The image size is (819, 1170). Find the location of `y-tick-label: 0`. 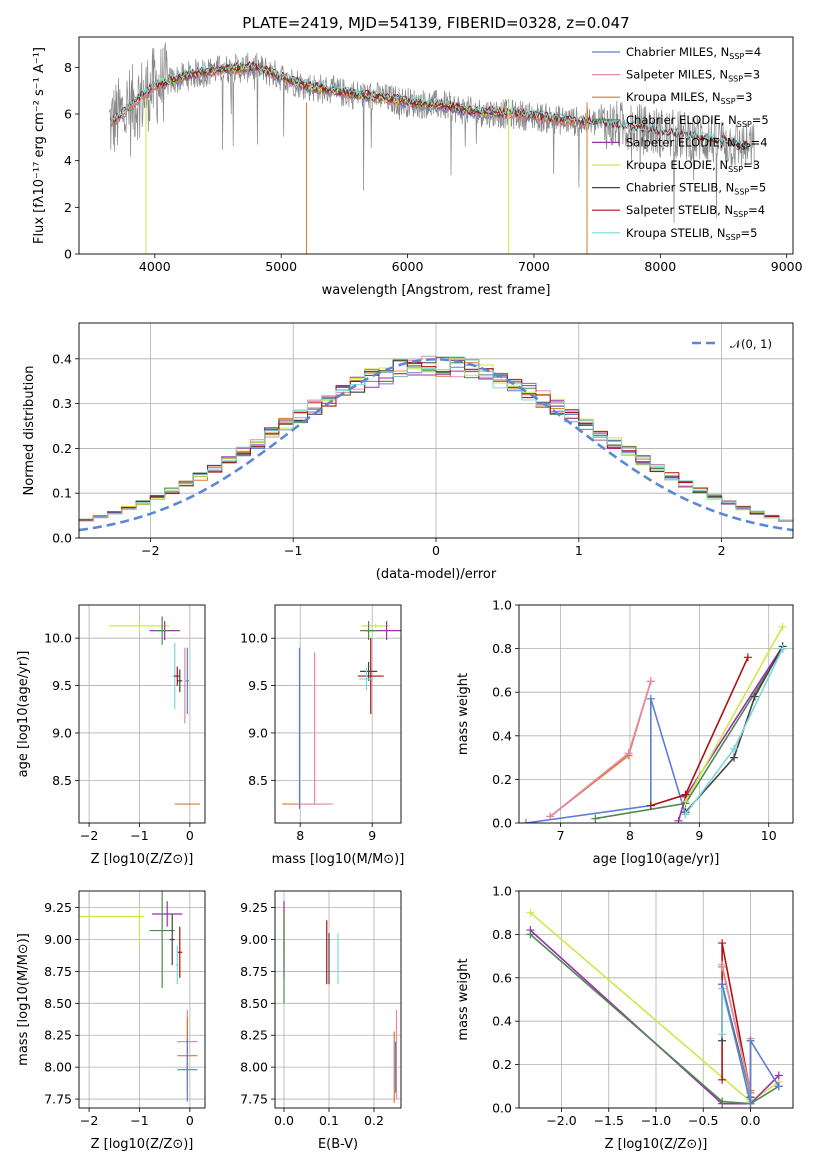

y-tick-label: 0 is located at coordinates (68, 254).